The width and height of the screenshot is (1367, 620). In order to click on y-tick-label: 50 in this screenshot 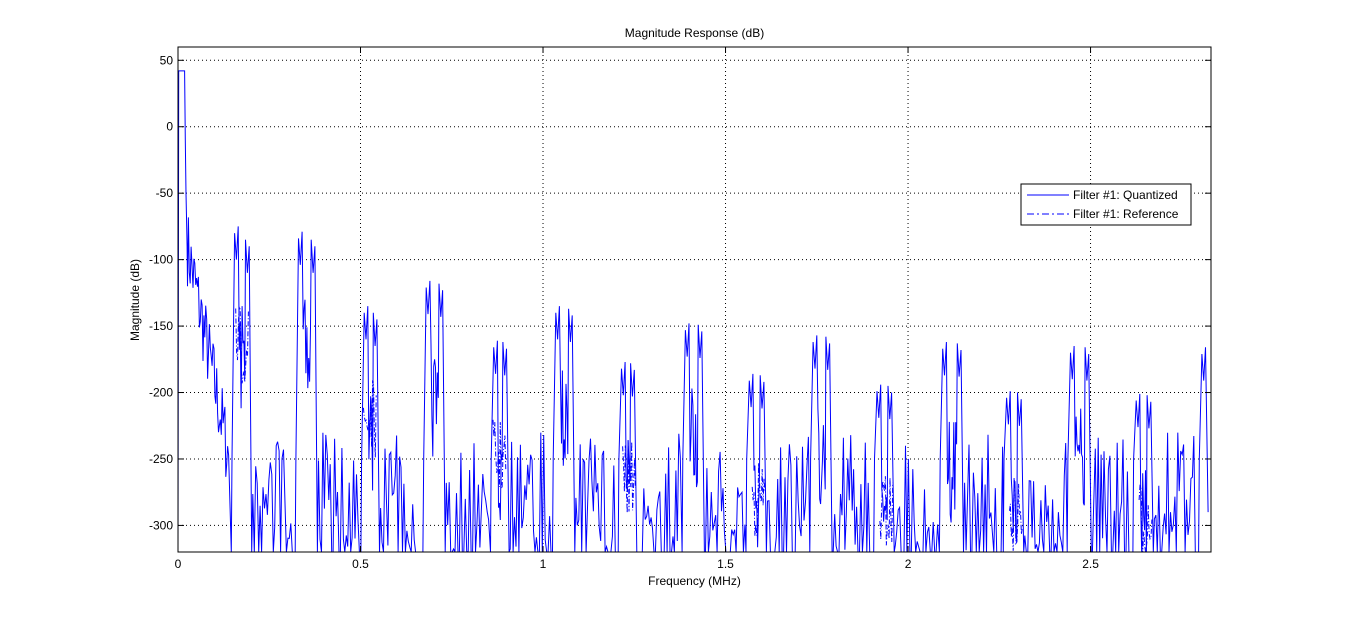, I will do `click(167, 60)`.